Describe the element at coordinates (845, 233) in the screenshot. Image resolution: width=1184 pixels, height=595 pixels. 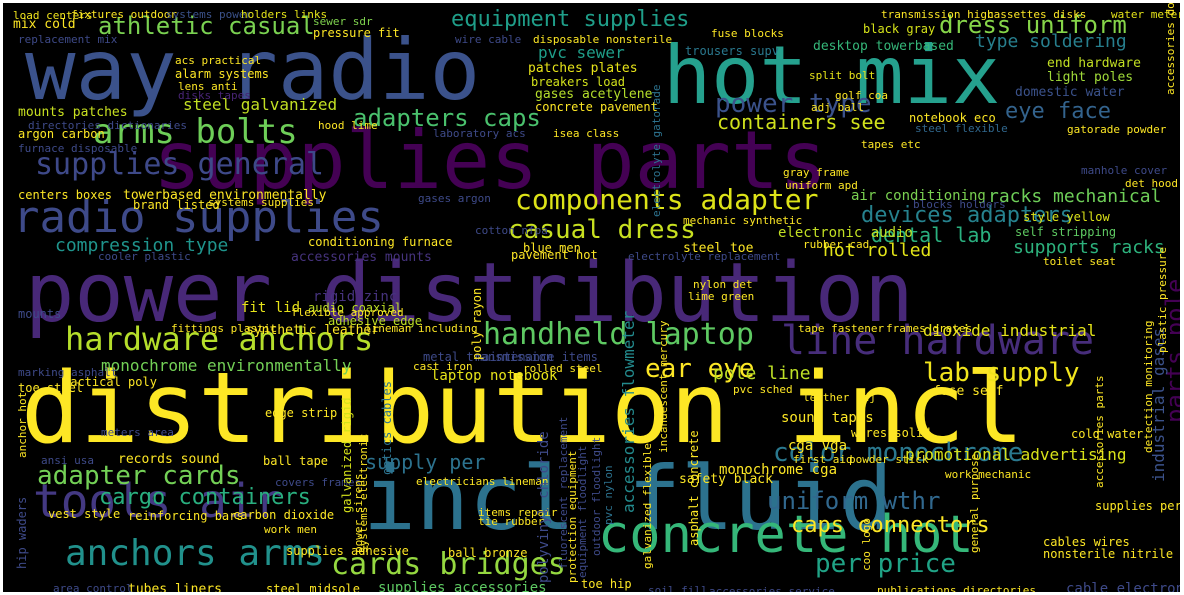
I see `cloud-word: electronic audio` at that location.